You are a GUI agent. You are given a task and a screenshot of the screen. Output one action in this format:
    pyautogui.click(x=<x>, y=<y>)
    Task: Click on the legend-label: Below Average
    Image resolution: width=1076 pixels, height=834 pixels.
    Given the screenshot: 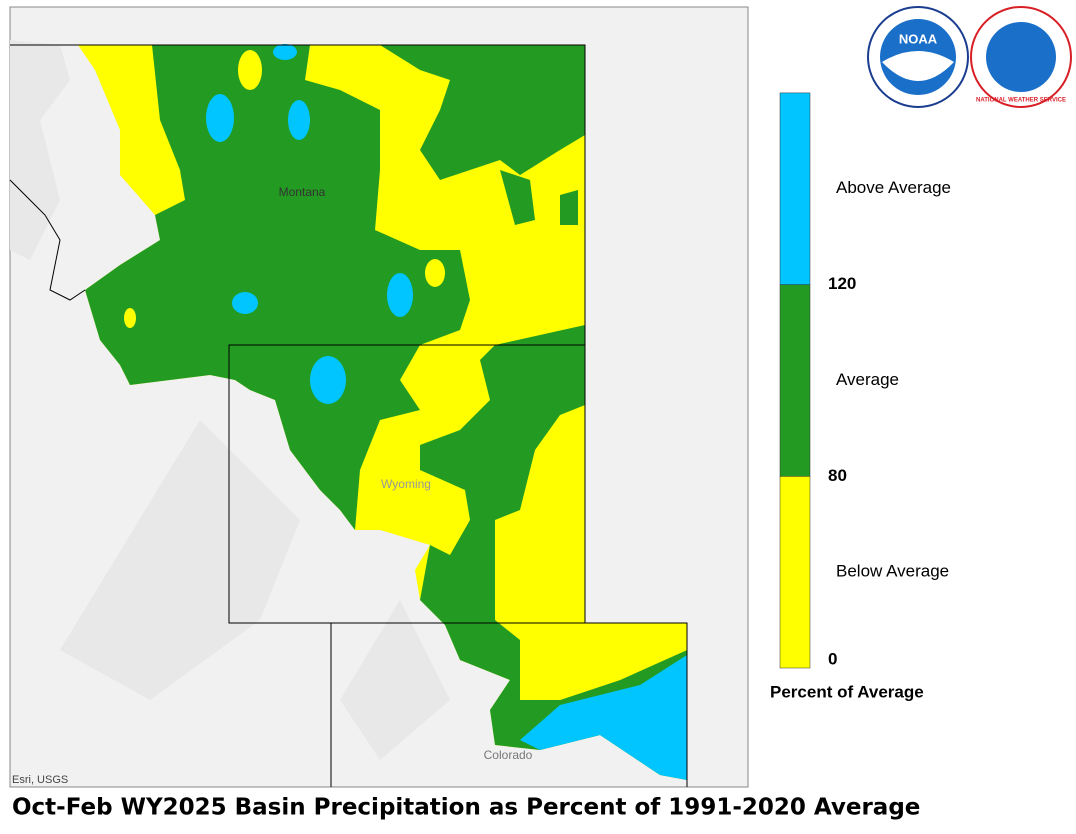 What is the action you would take?
    pyautogui.click(x=892, y=571)
    